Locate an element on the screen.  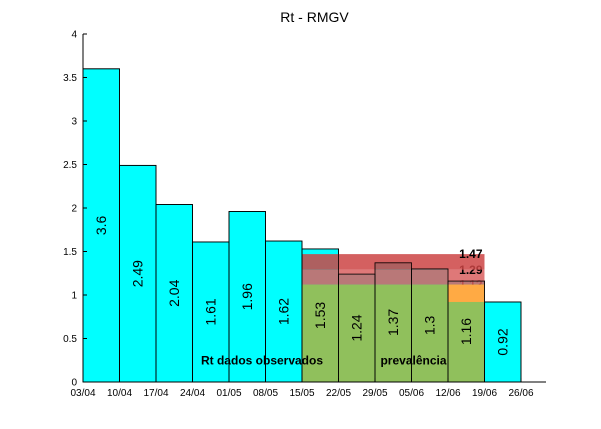
y-tick-label-8: 4 is located at coordinates (74, 35).